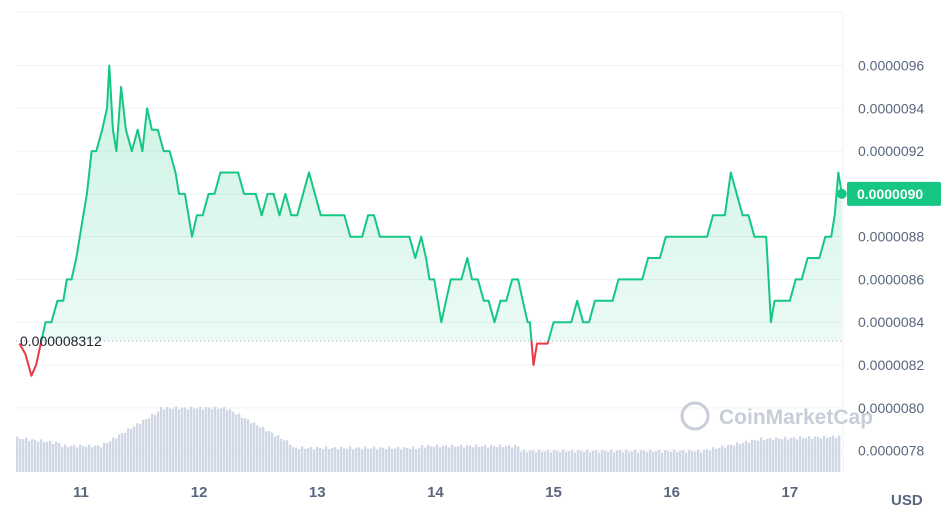 The width and height of the screenshot is (950, 528). What do you see at coordinates (891, 365) in the screenshot?
I see `y-tick-label: 0.0000082` at bounding box center [891, 365].